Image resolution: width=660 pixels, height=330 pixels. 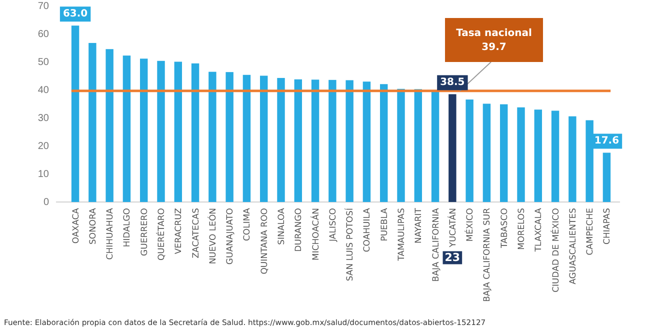 I want to click on y-tick-label: 70, so click(x=44, y=6).